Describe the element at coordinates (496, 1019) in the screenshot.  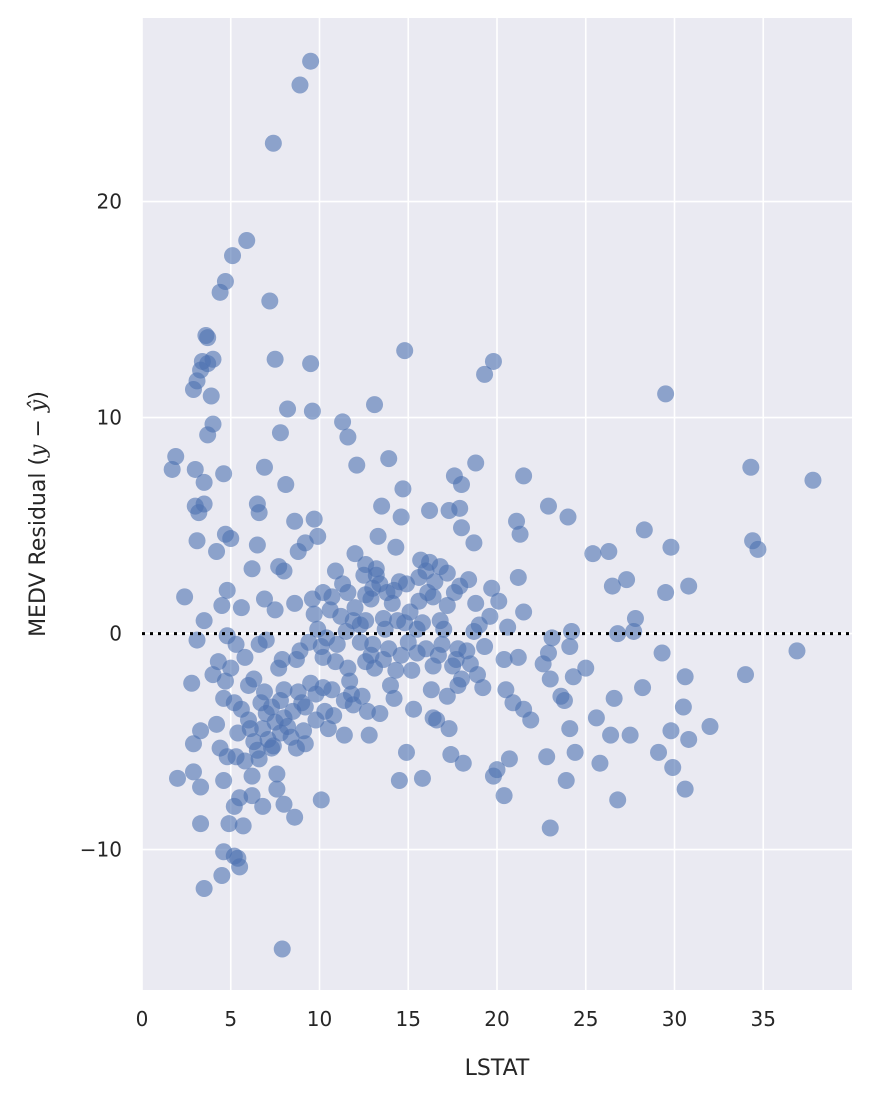
I see `x-tick-label: 20` at that location.